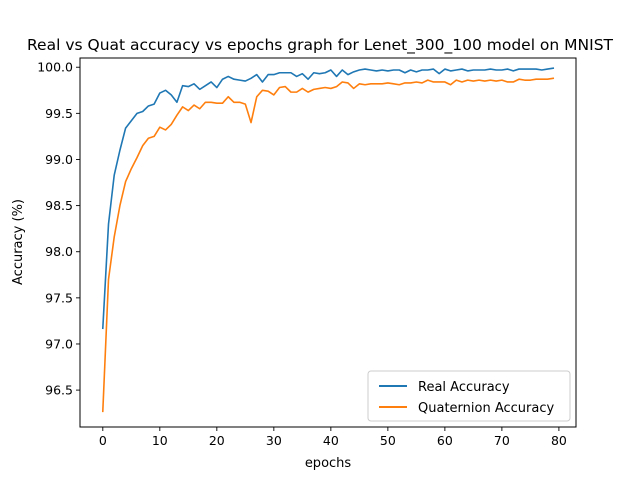 Image resolution: width=640 pixels, height=480 pixels. What do you see at coordinates (217, 440) in the screenshot?
I see `x-tick-label: 20` at bounding box center [217, 440].